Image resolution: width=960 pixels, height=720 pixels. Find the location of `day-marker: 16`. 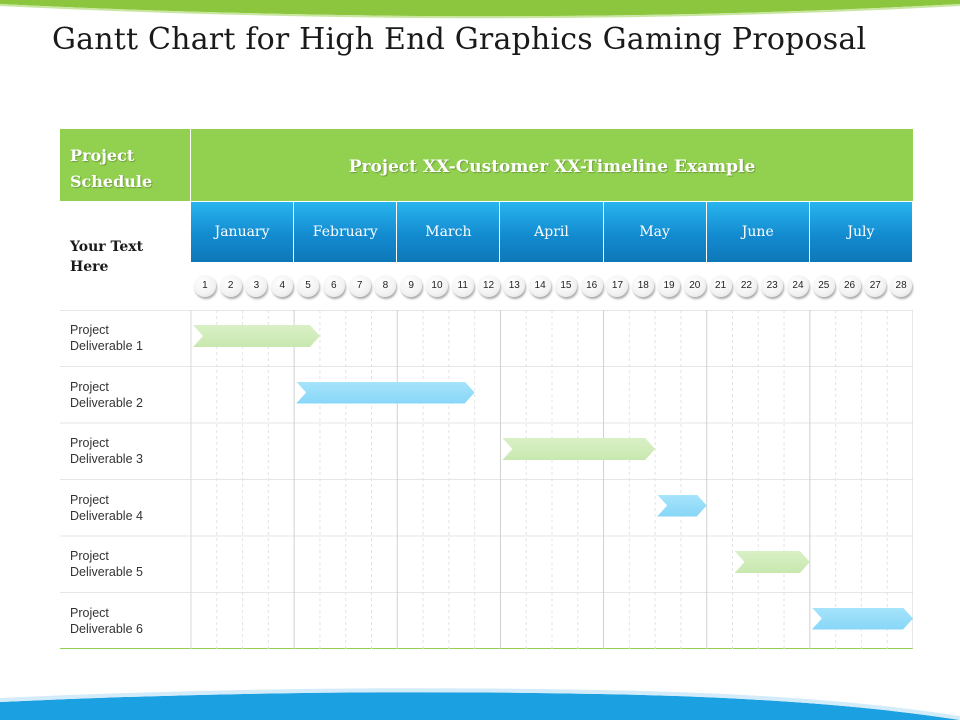

day-marker: 16 is located at coordinates (591, 286).